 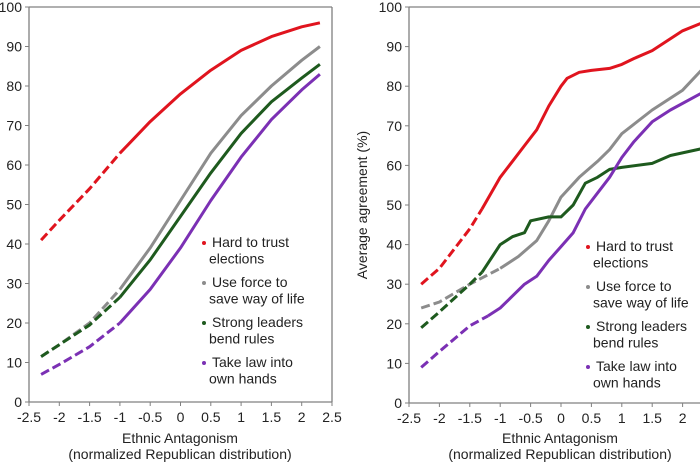 I want to click on x-tick-label: 2.5, so click(x=332, y=417).